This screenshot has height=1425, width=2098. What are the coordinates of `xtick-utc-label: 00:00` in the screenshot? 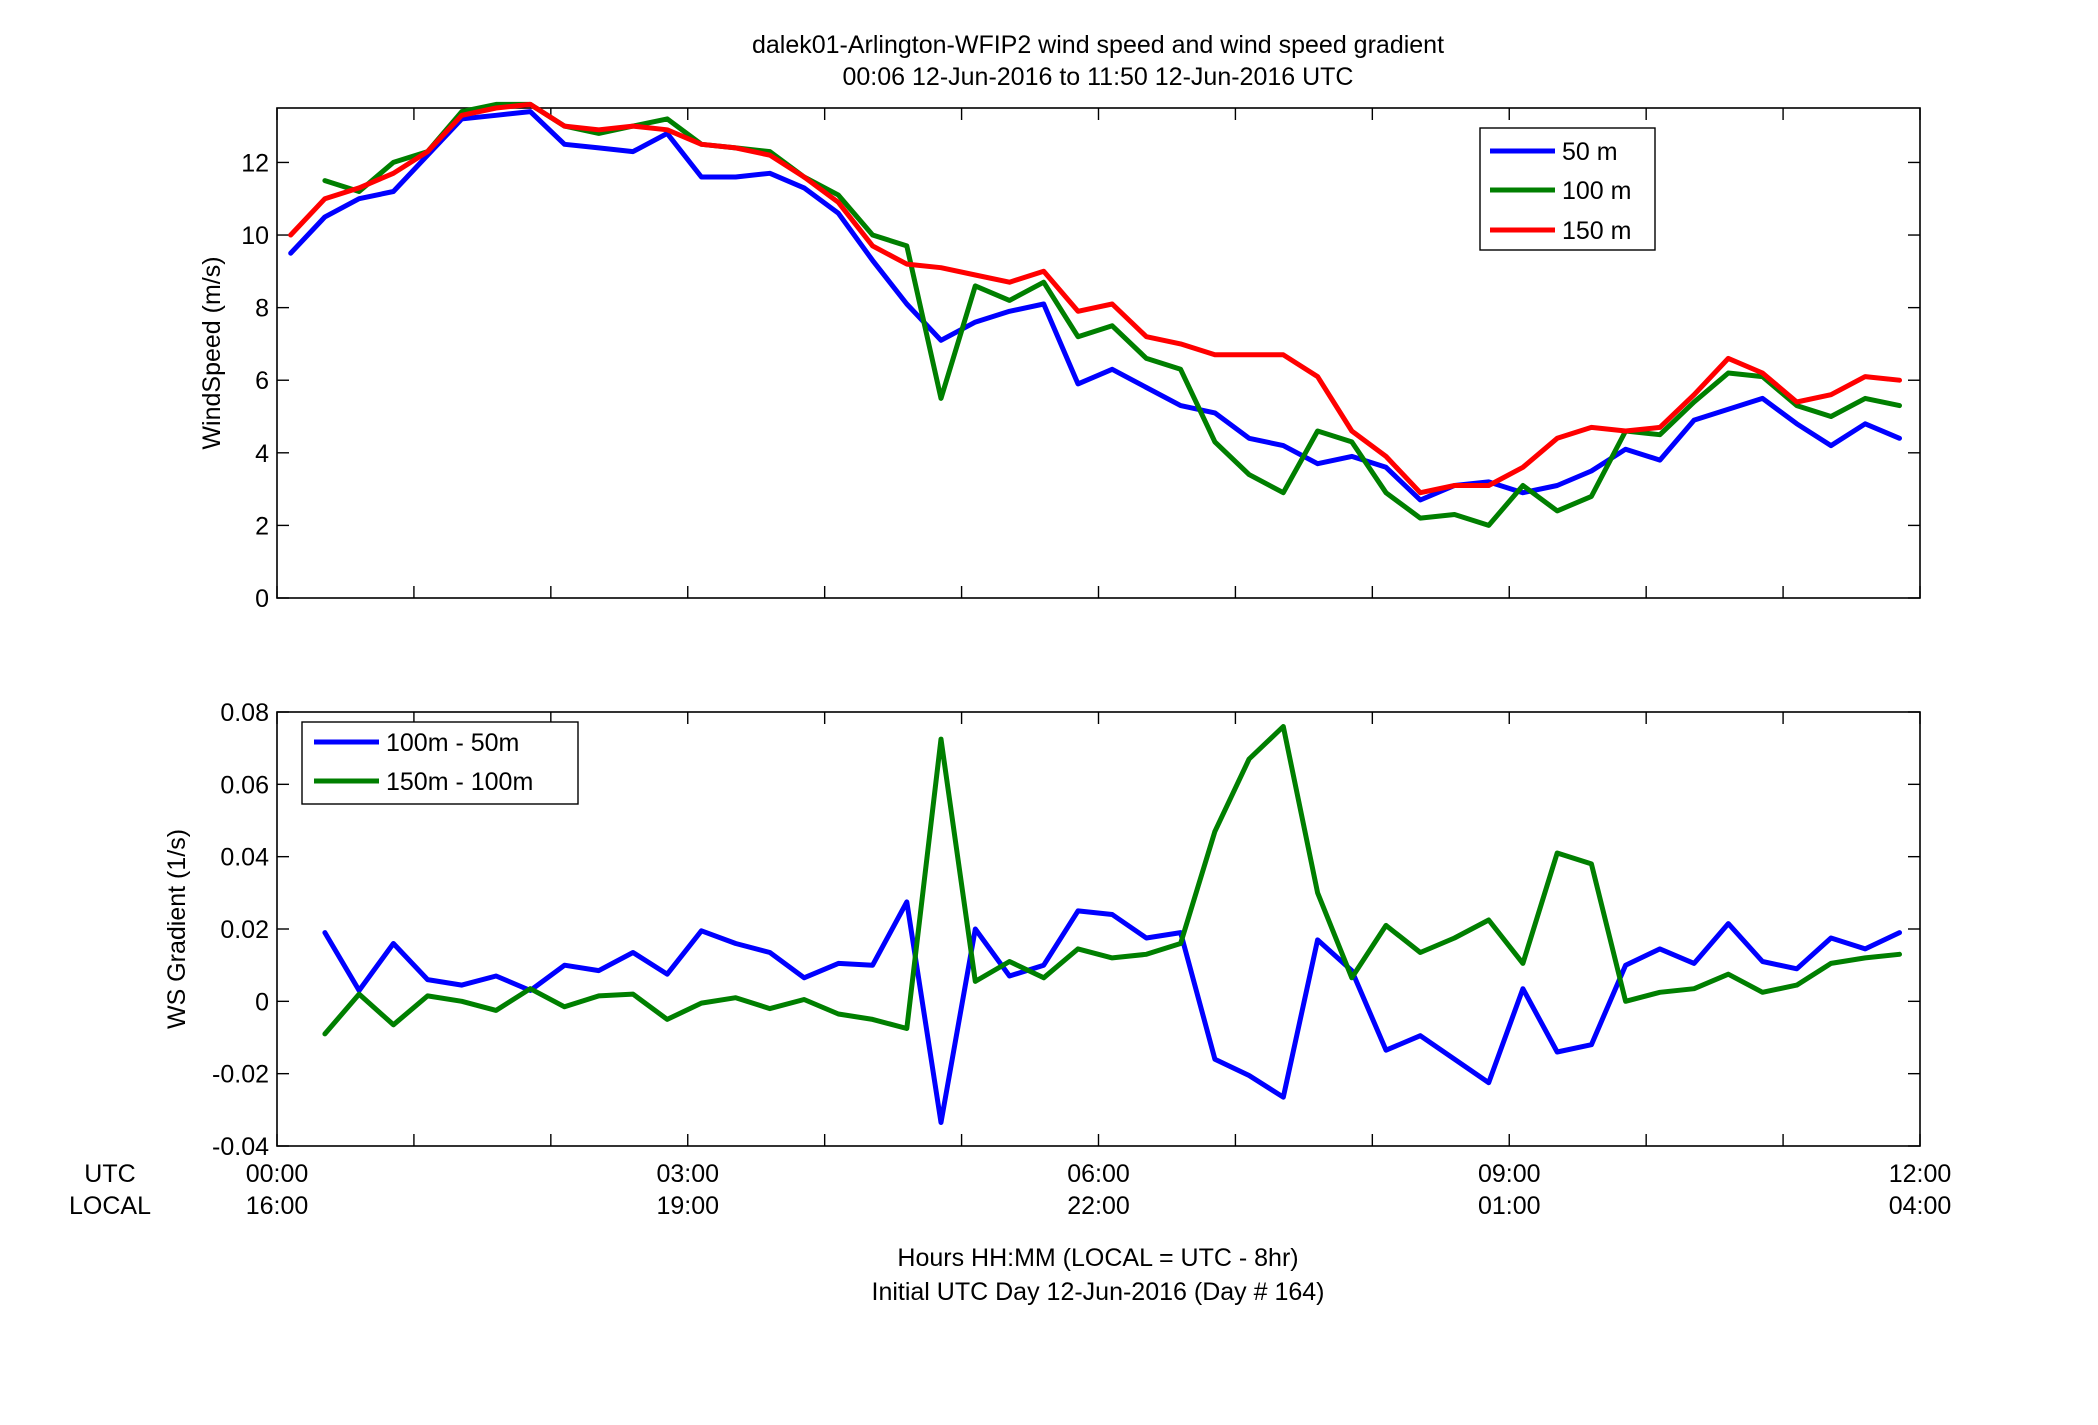 It's located at (277, 1174).